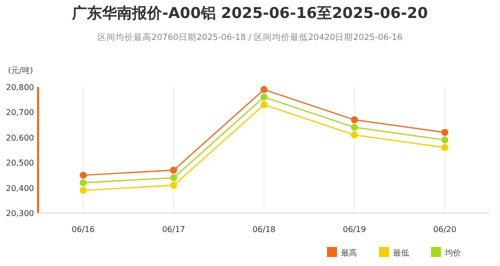 This screenshot has width=500, height=266. What do you see at coordinates (349, 253) in the screenshot?
I see `legend-label: 最高` at bounding box center [349, 253].